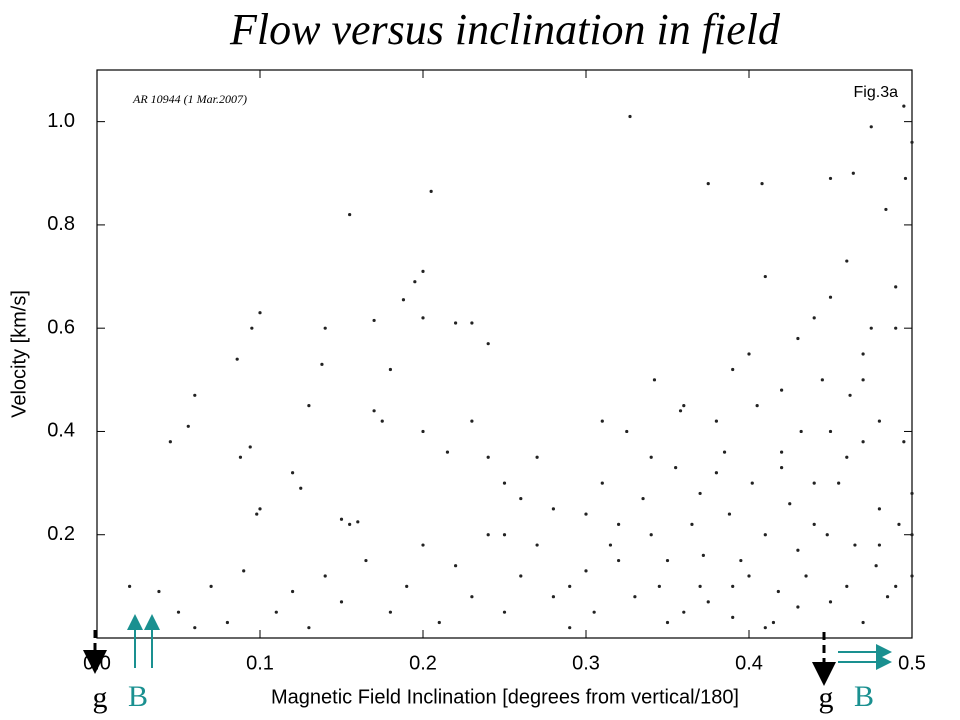  What do you see at coordinates (61, 431) in the screenshot?
I see `y-tick-label: 0.4` at bounding box center [61, 431].